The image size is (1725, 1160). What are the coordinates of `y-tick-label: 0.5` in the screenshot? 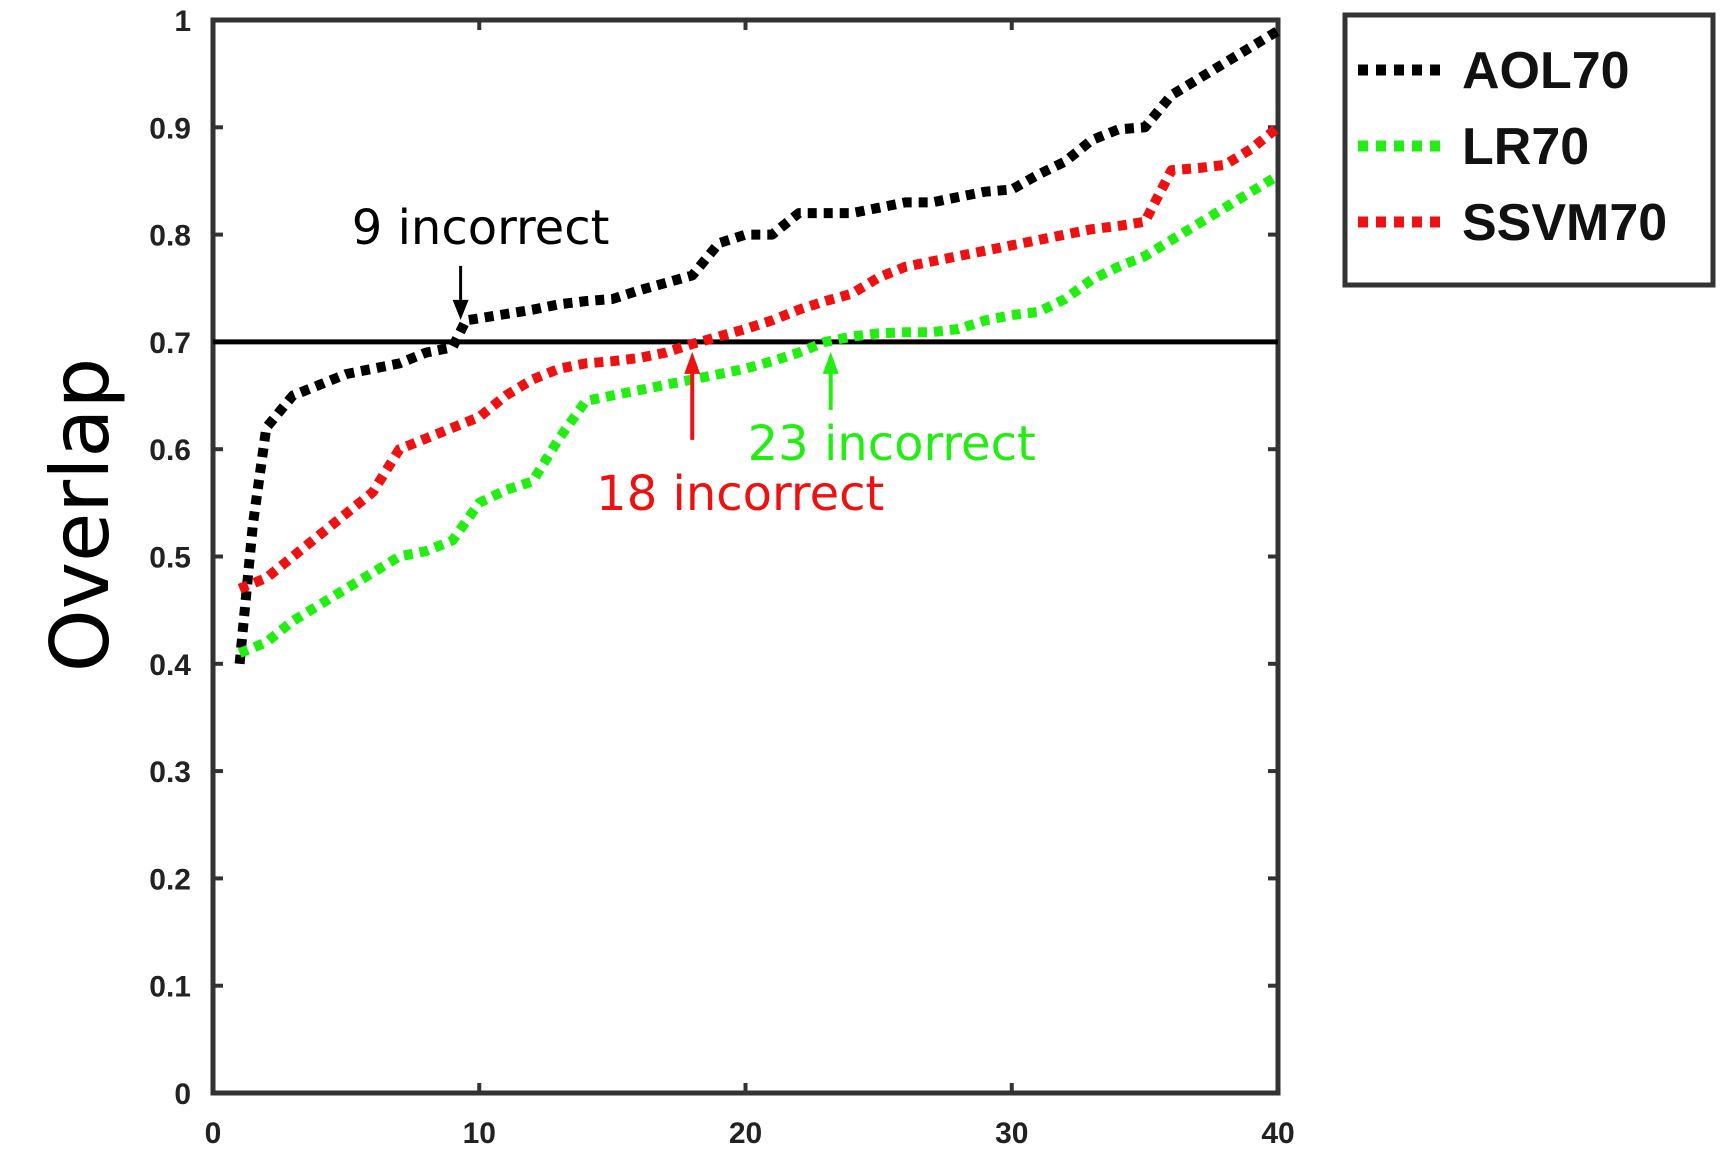 It's located at (170, 558).